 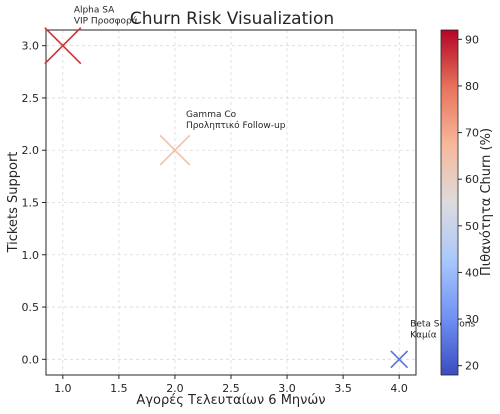 I want to click on y-axis-label: Tickets Support, so click(x=13, y=203).